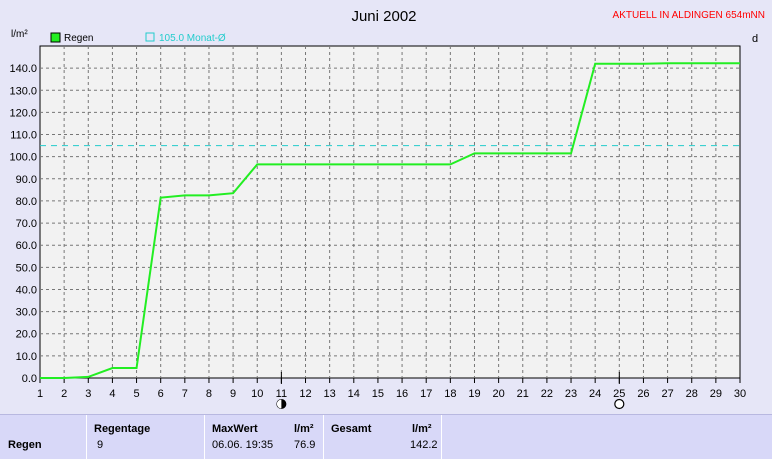 Image resolution: width=772 pixels, height=459 pixels. I want to click on x-tick-label-2: 2, so click(64, 394).